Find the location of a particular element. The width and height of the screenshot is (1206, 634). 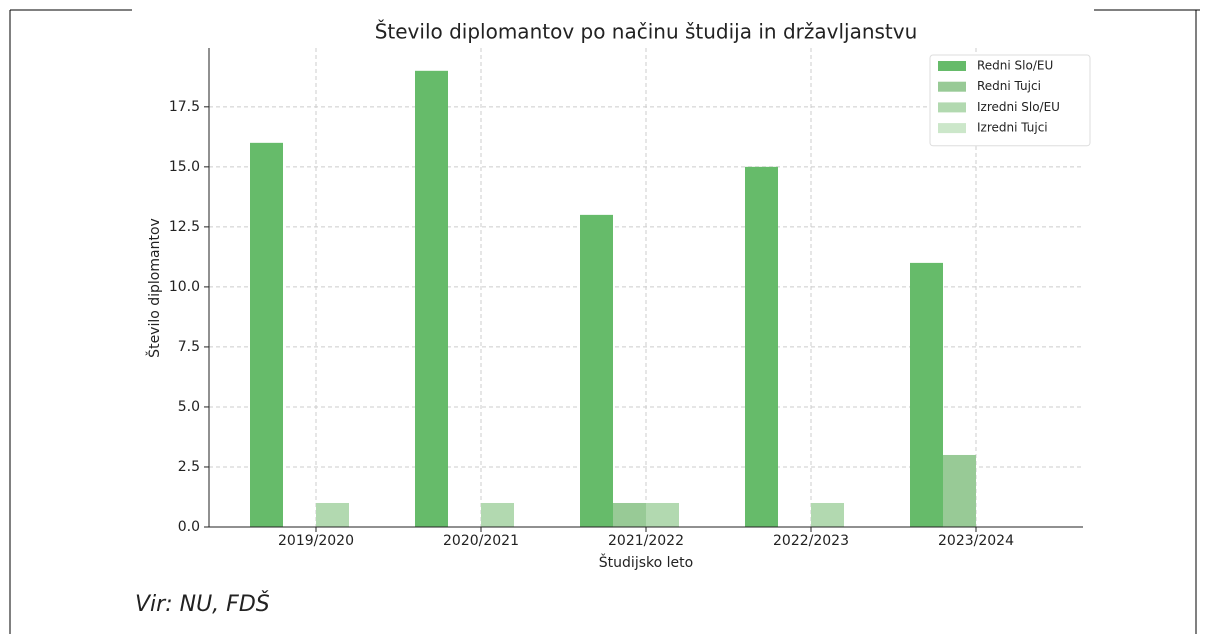

legend-label: Redni Slo/EU is located at coordinates (1015, 66).